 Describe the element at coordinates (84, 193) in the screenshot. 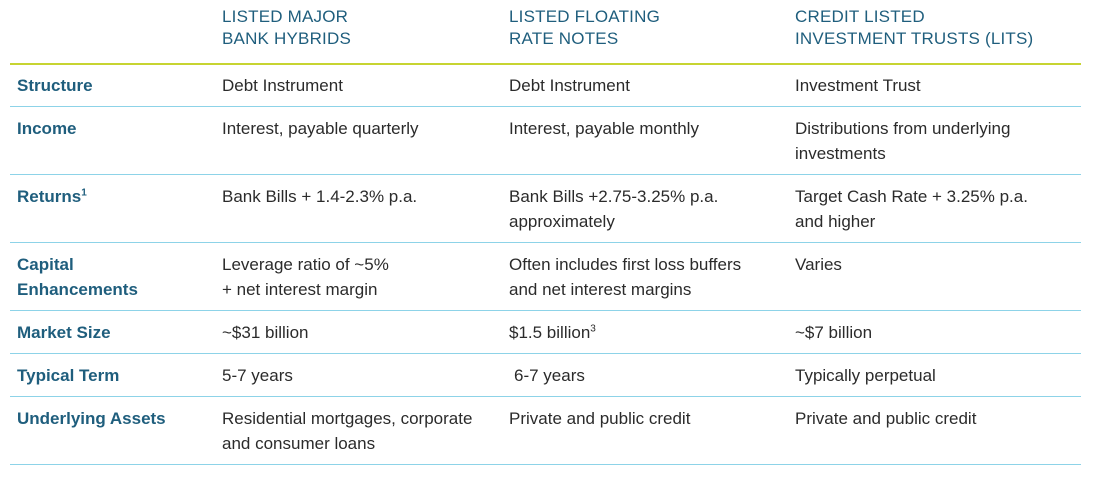

I see `footnote-marker: 1` at that location.